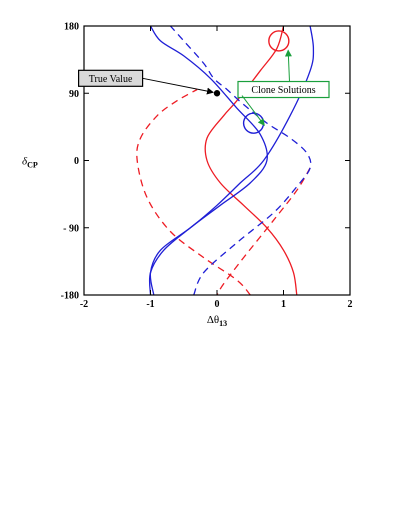 The height and width of the screenshot is (529, 409). What do you see at coordinates (217, 304) in the screenshot?
I see `x-tick-label: 0` at bounding box center [217, 304].